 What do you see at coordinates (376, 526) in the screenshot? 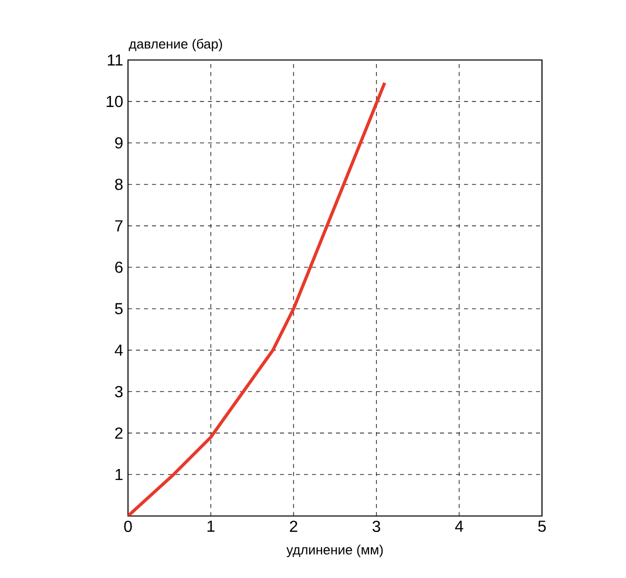
I see `x-tick-label: 3` at bounding box center [376, 526].